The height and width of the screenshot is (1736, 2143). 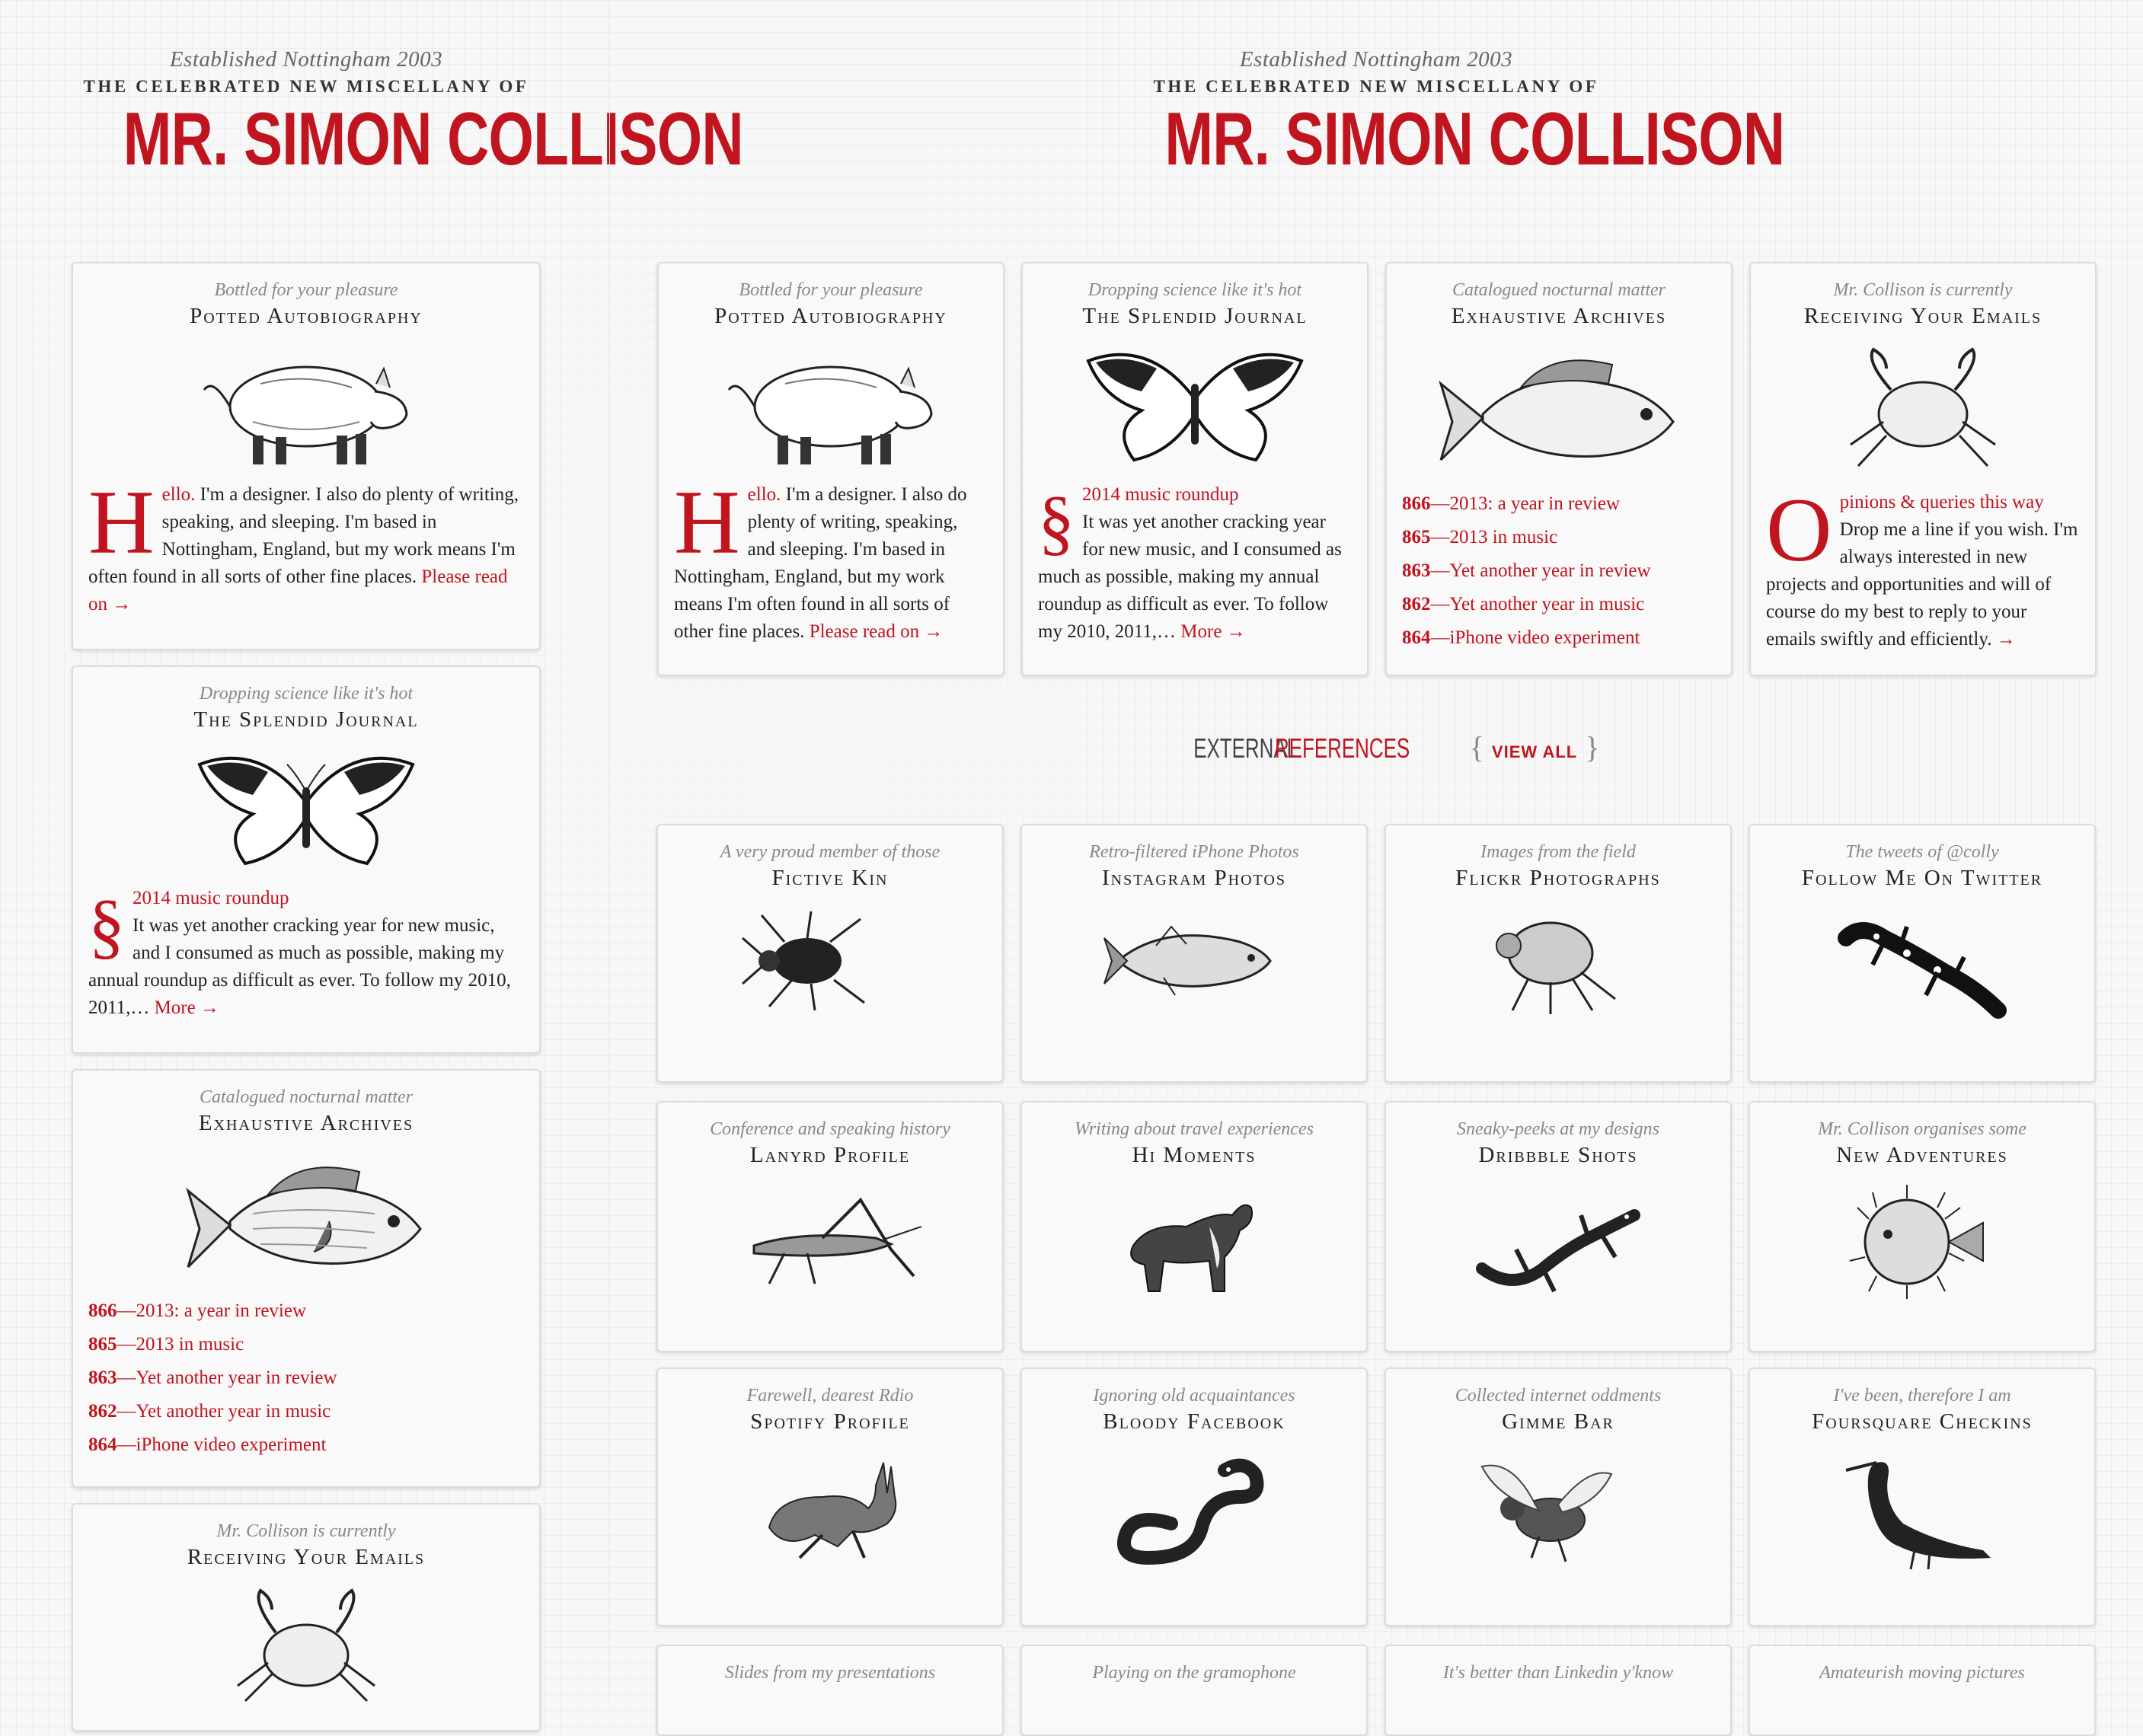 I want to click on external-card: Playing on the gramophone, so click(x=1194, y=1690).